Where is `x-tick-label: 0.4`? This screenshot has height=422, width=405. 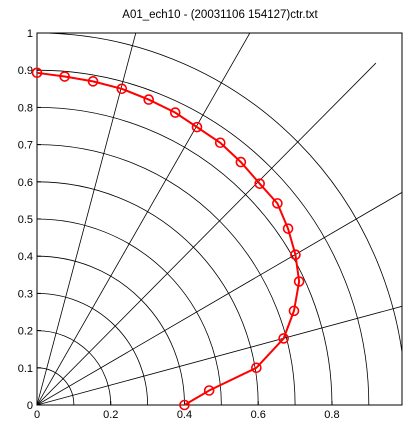 x-tick-label: 0.4 is located at coordinates (184, 415).